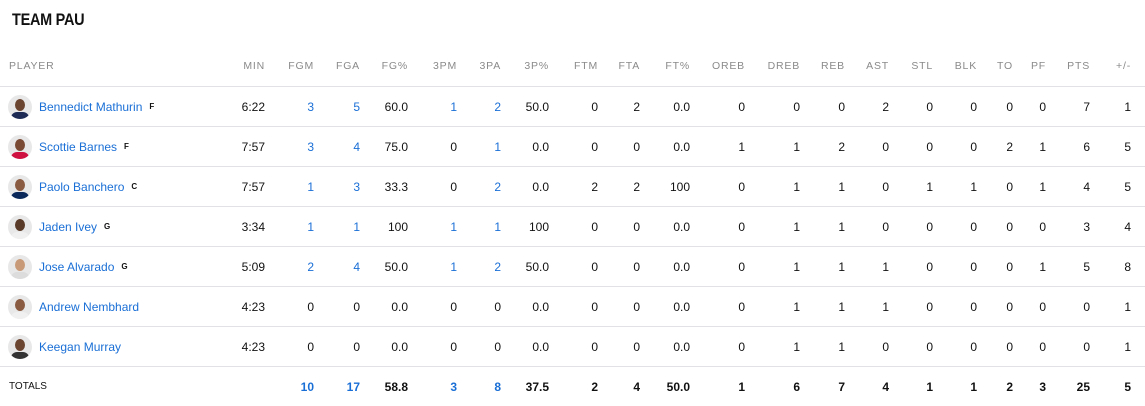  I want to click on position-badge: F, so click(126, 146).